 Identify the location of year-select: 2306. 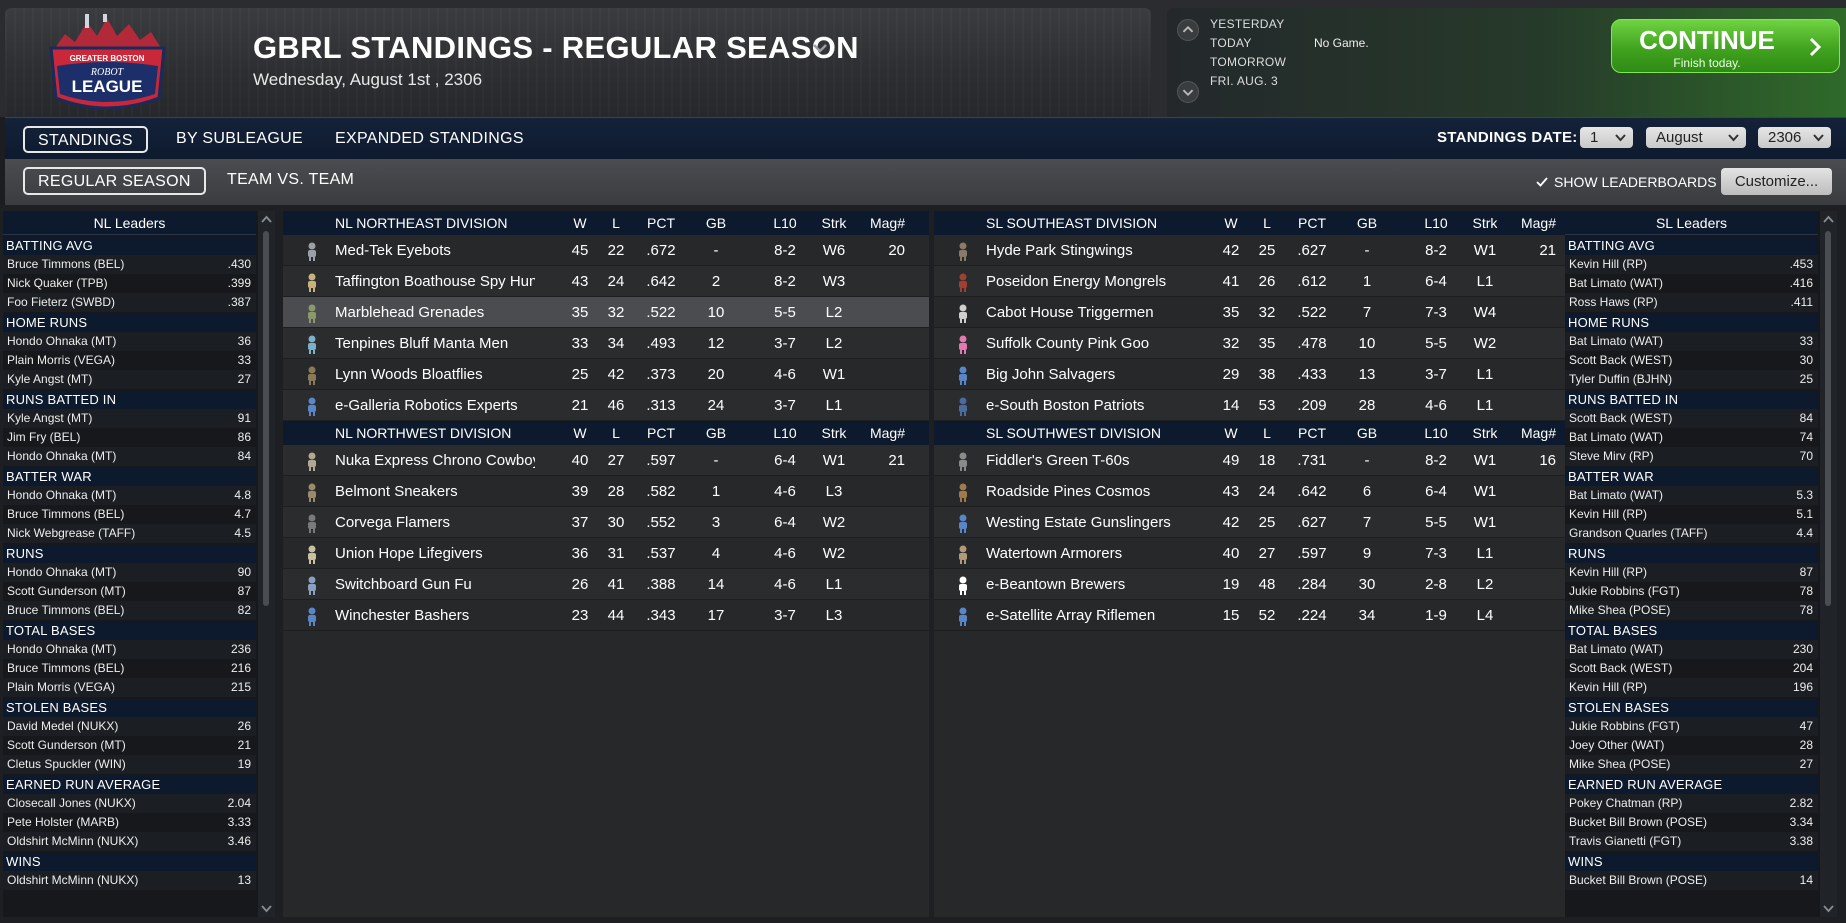
(1794, 137).